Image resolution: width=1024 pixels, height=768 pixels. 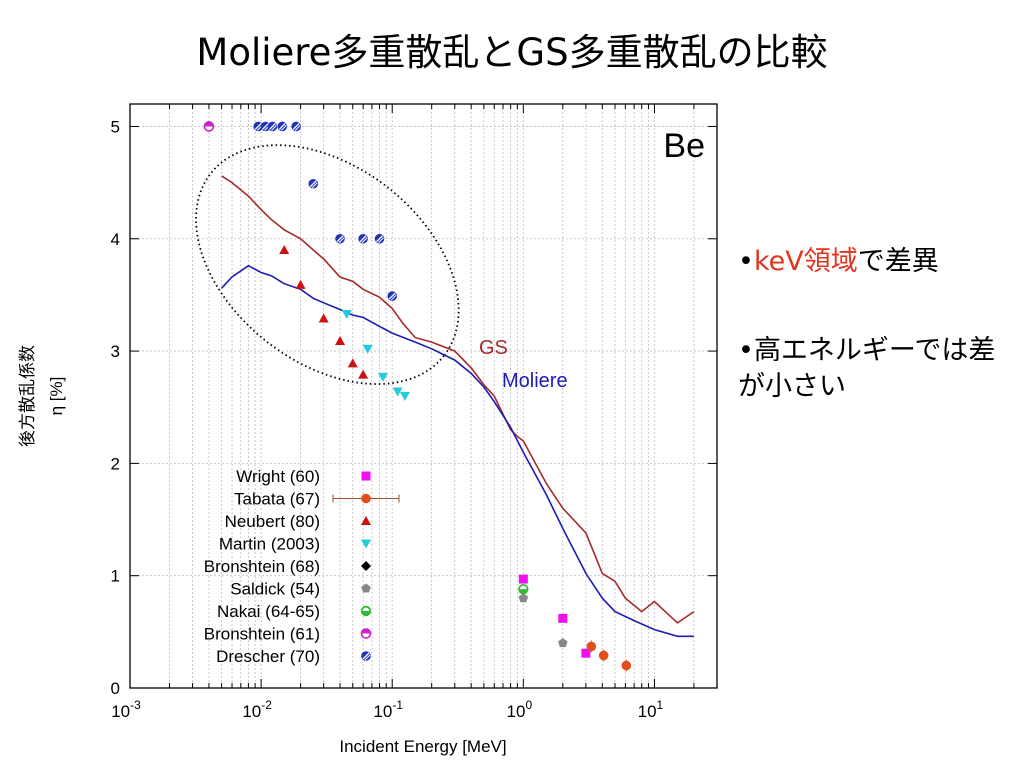 What do you see at coordinates (520, 709) in the screenshot?
I see `x-tick-label: 10⁰` at bounding box center [520, 709].